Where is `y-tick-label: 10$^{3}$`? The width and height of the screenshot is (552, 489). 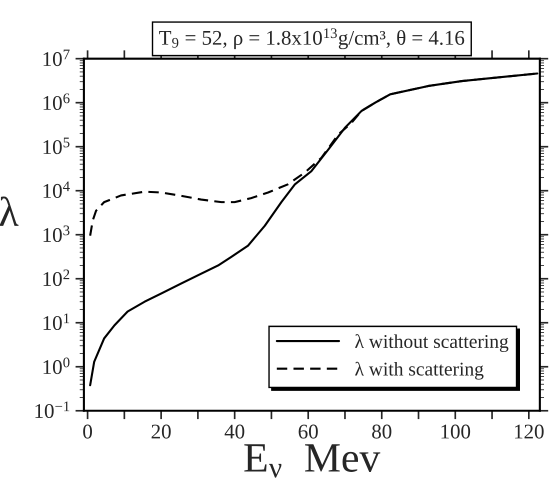 y-tick-label: 10$^{3}$ is located at coordinates (57, 233).